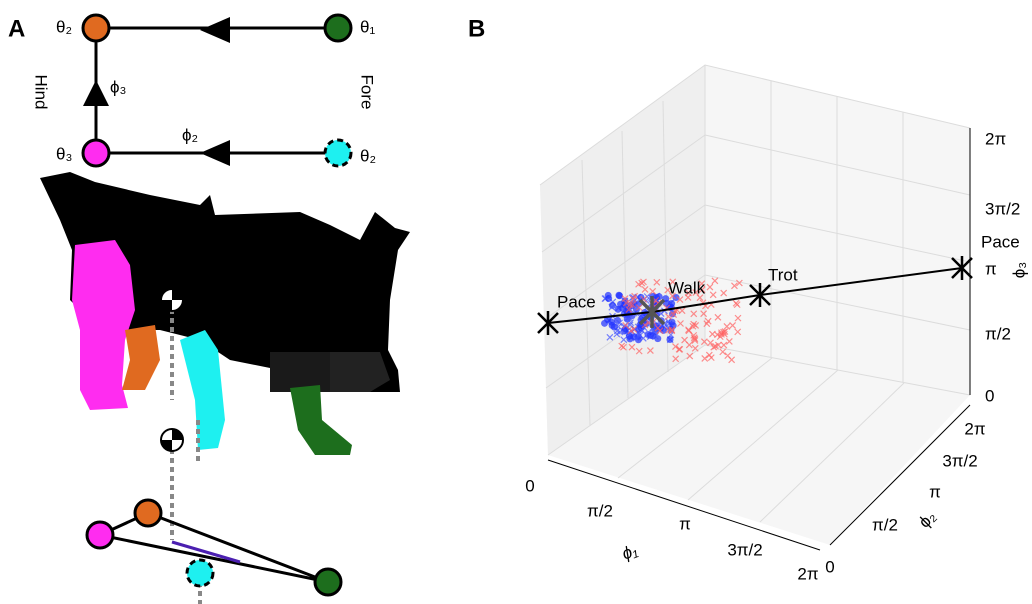  Describe the element at coordinates (64, 153) in the screenshot. I see `node-label: θ₃` at that location.